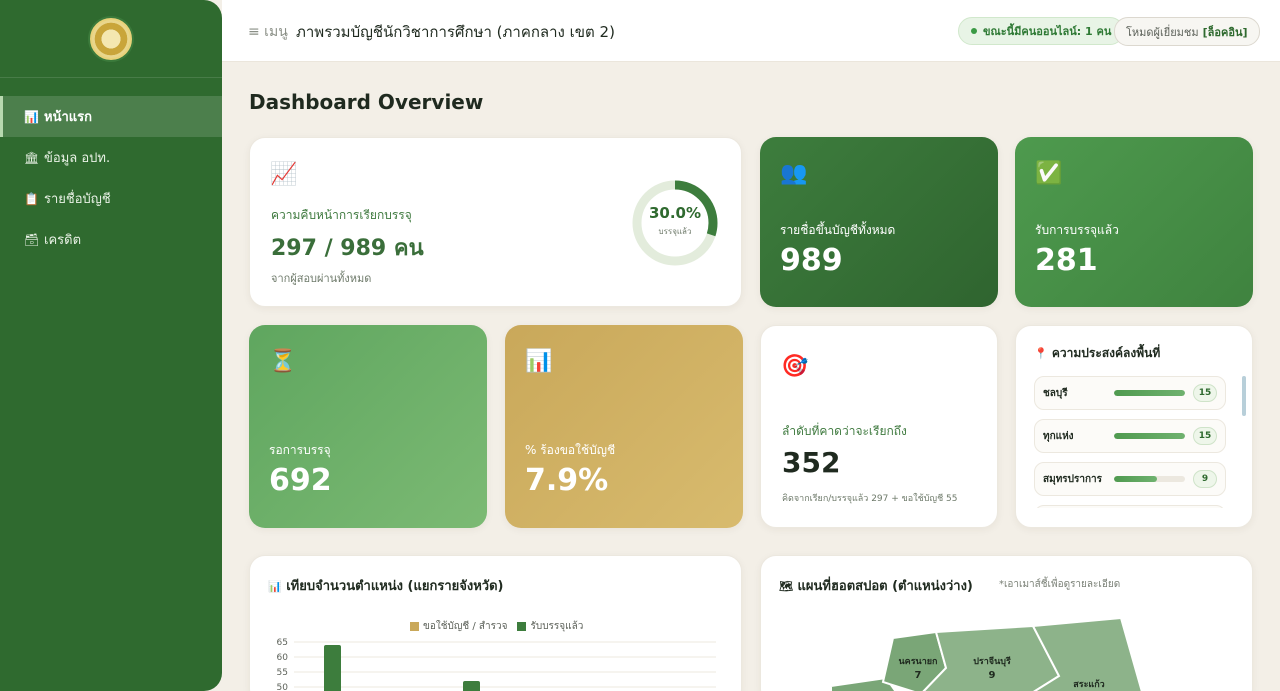  What do you see at coordinates (838, 230) in the screenshot?
I see `stat-label: รายชื่อขึ้นบัญชีทั้งหมด` at bounding box center [838, 230].